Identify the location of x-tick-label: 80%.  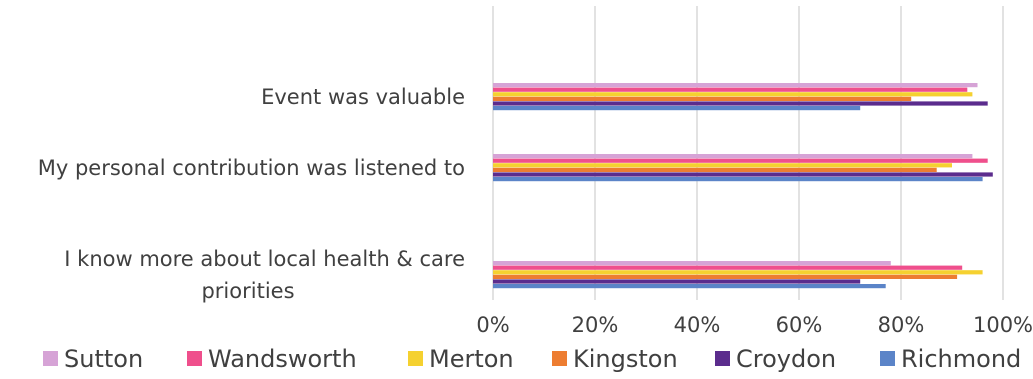
(901, 325).